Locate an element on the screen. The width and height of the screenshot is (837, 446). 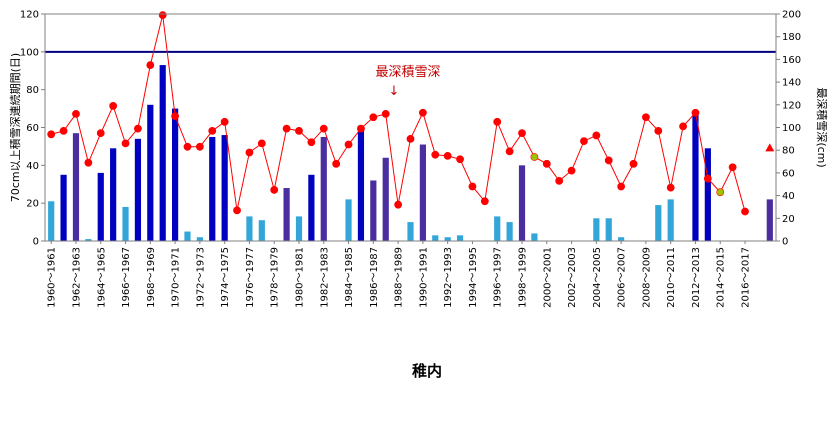
x-tick-label: 2000～2001 is located at coordinates (547, 277).